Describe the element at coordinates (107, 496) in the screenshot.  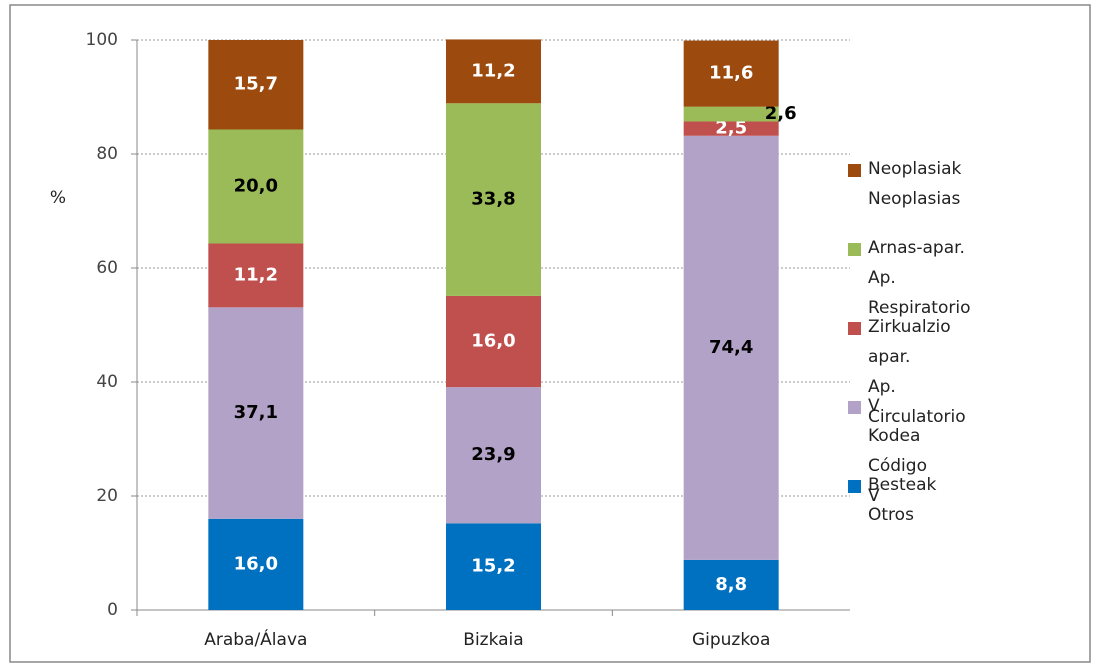
I see `y-tick-label: 20` at that location.